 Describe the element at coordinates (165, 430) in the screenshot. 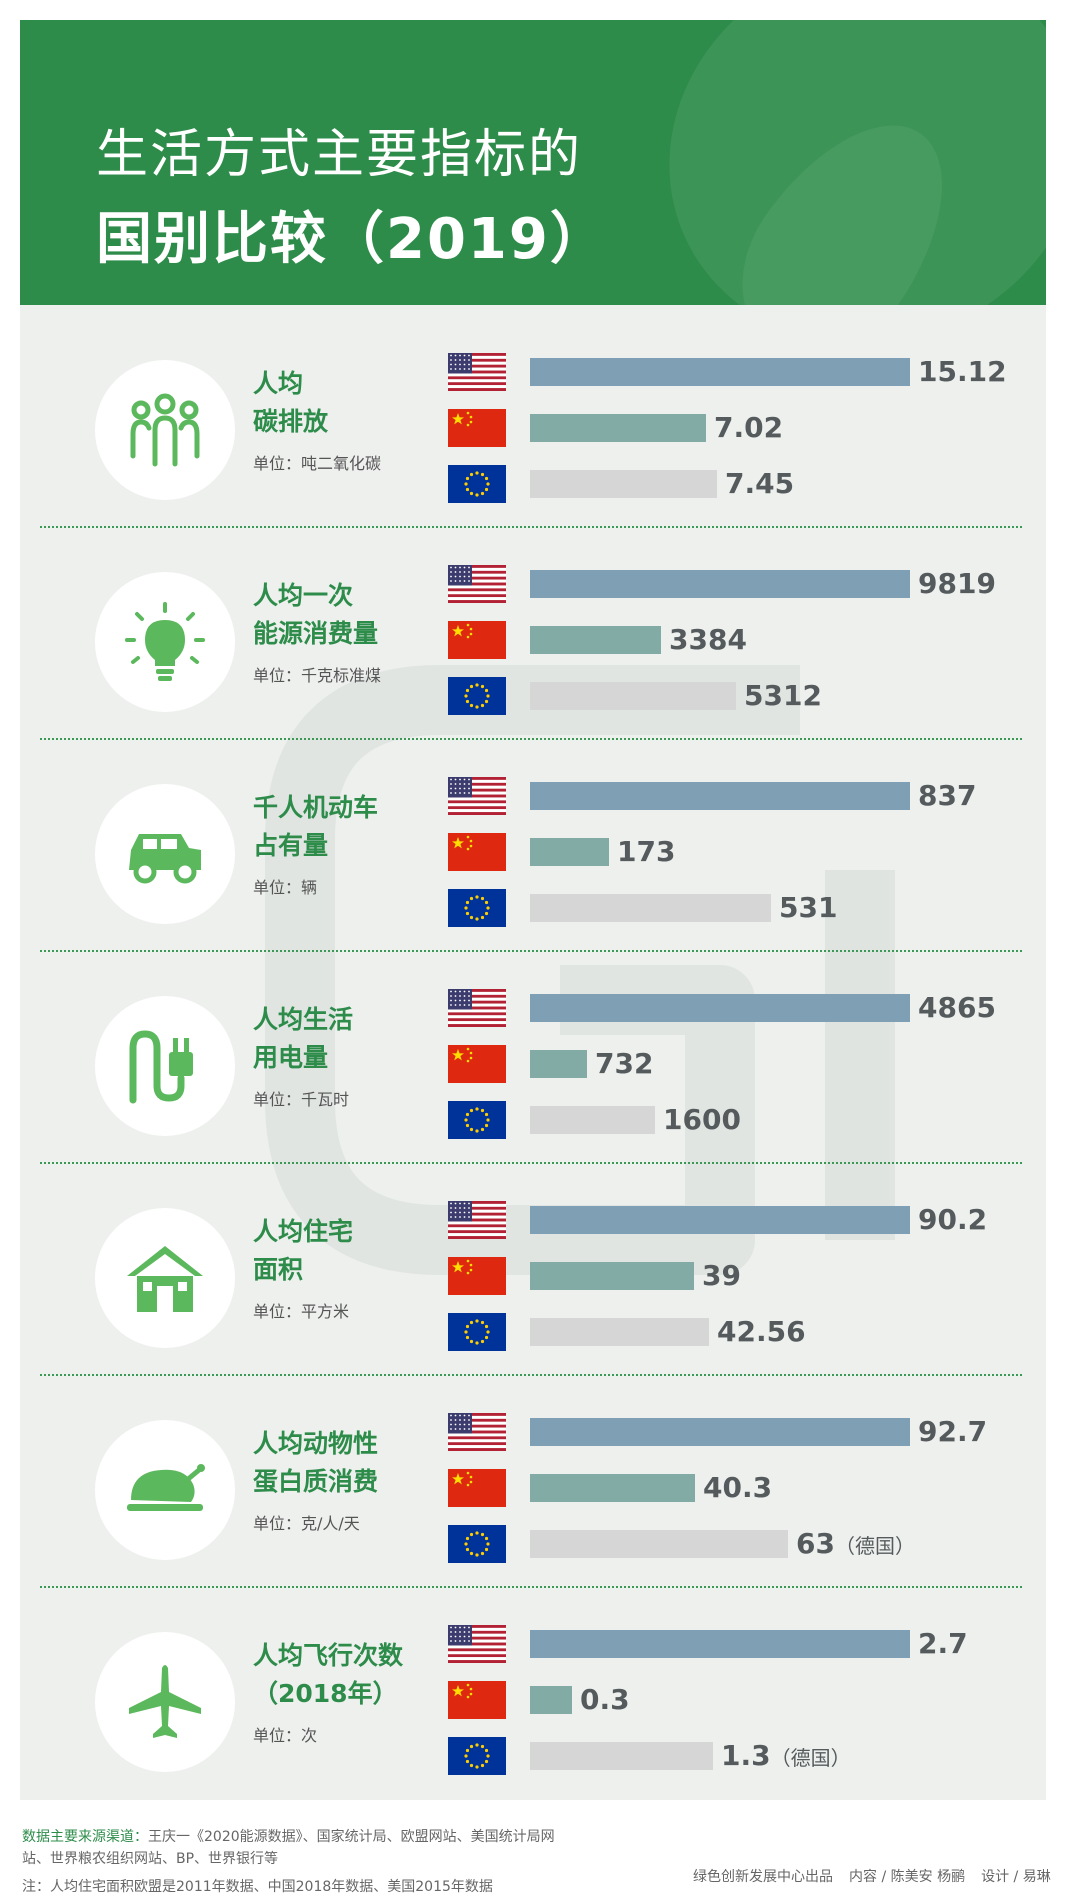

I see `people-icon` at that location.